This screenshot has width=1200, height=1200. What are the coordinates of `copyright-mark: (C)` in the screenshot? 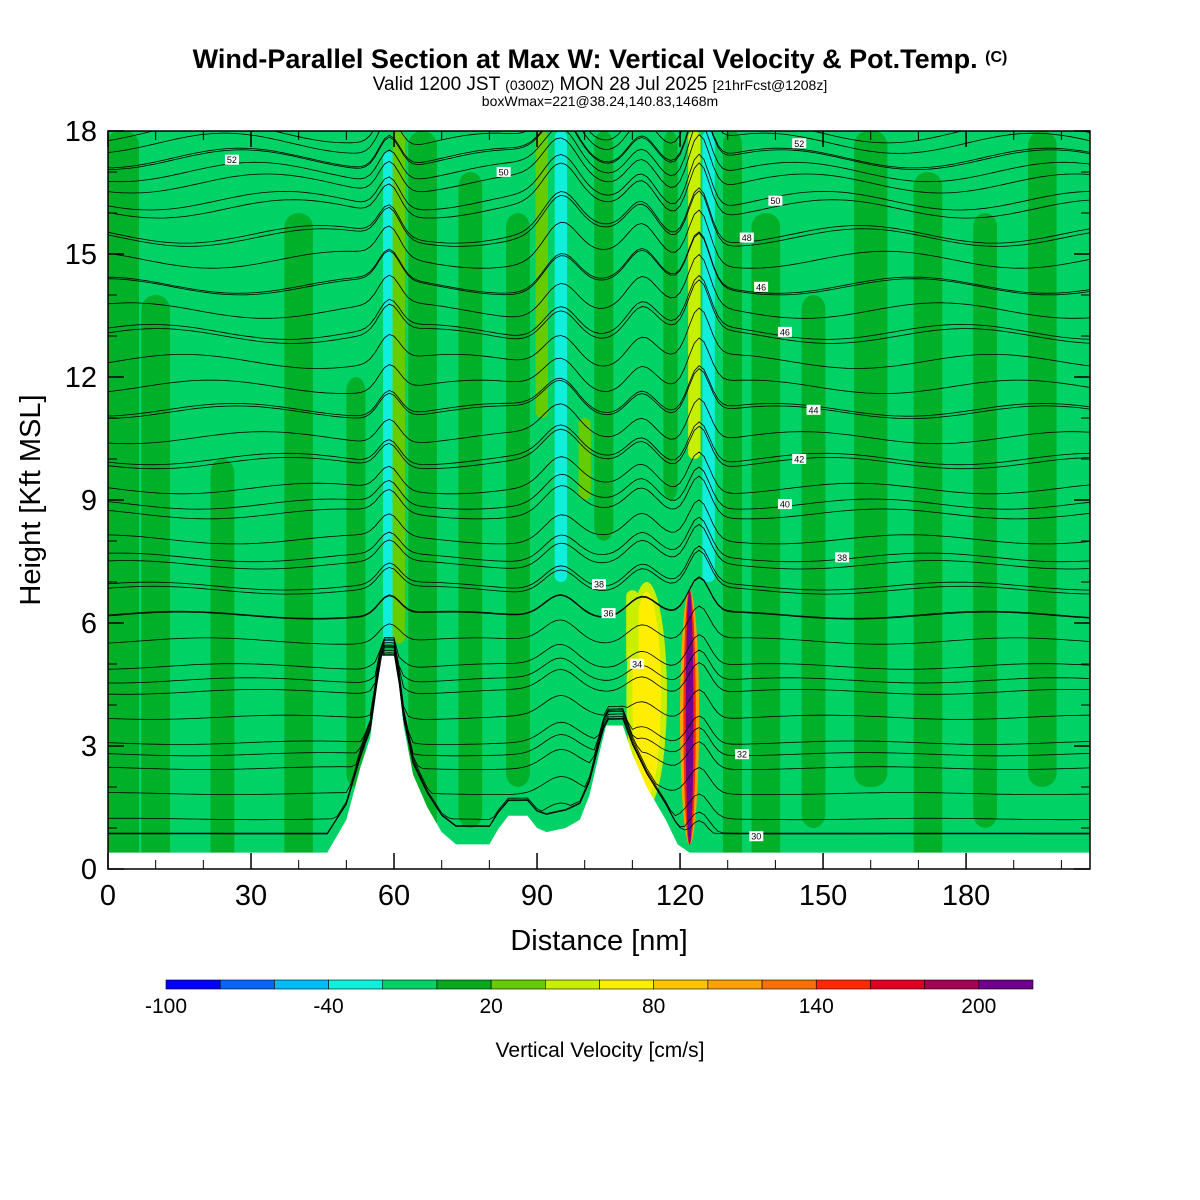 It's located at (996, 57).